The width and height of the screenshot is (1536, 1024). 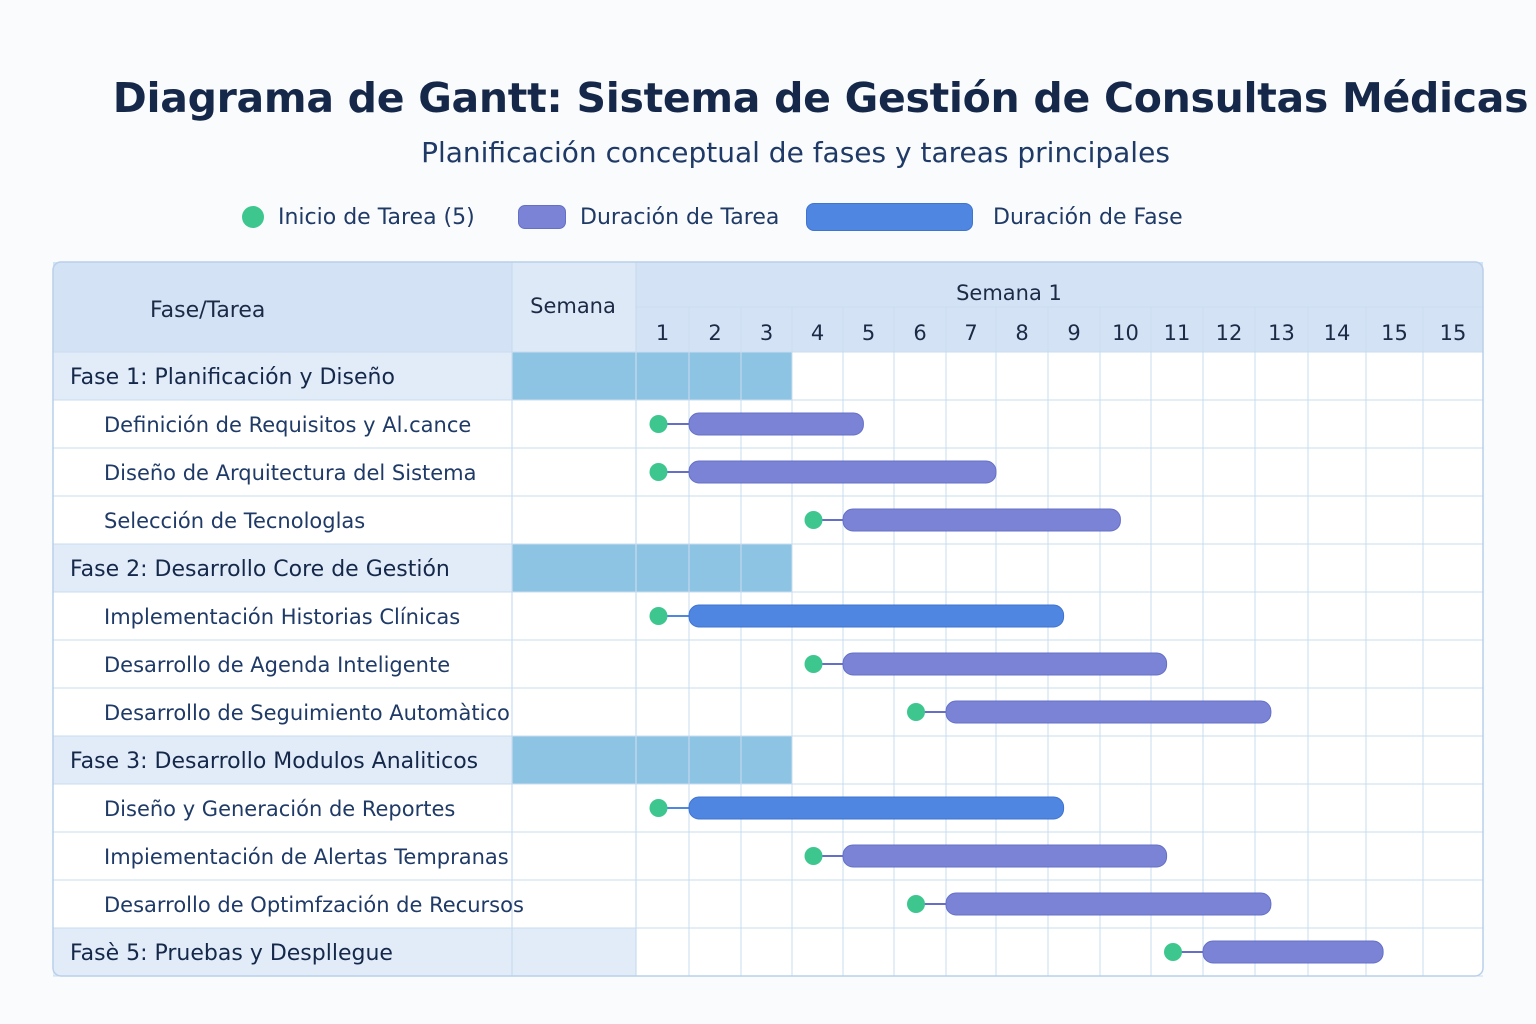 What do you see at coordinates (680, 217) in the screenshot?
I see `legend-label-task: Duración de Tarea` at bounding box center [680, 217].